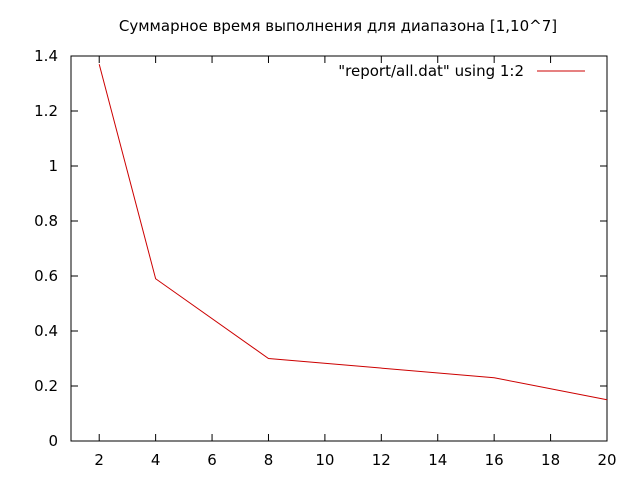  I want to click on x-tick-label: 14, so click(437, 460).